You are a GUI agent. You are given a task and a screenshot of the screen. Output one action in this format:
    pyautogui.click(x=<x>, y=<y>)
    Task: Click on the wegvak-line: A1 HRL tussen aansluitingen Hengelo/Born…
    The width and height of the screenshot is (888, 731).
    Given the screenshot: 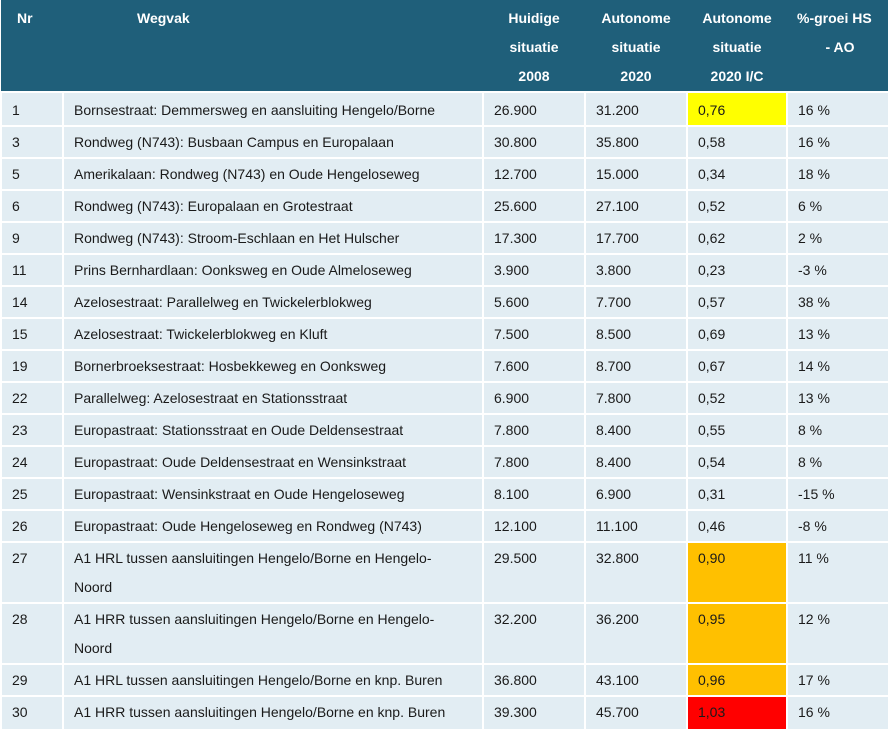 What is the action you would take?
    pyautogui.click(x=253, y=558)
    